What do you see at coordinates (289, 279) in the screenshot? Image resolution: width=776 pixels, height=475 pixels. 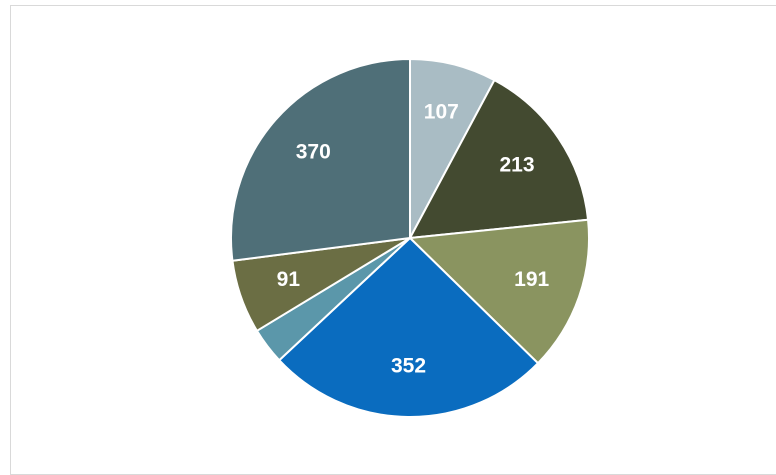 I see `data-label: 91` at bounding box center [289, 279].